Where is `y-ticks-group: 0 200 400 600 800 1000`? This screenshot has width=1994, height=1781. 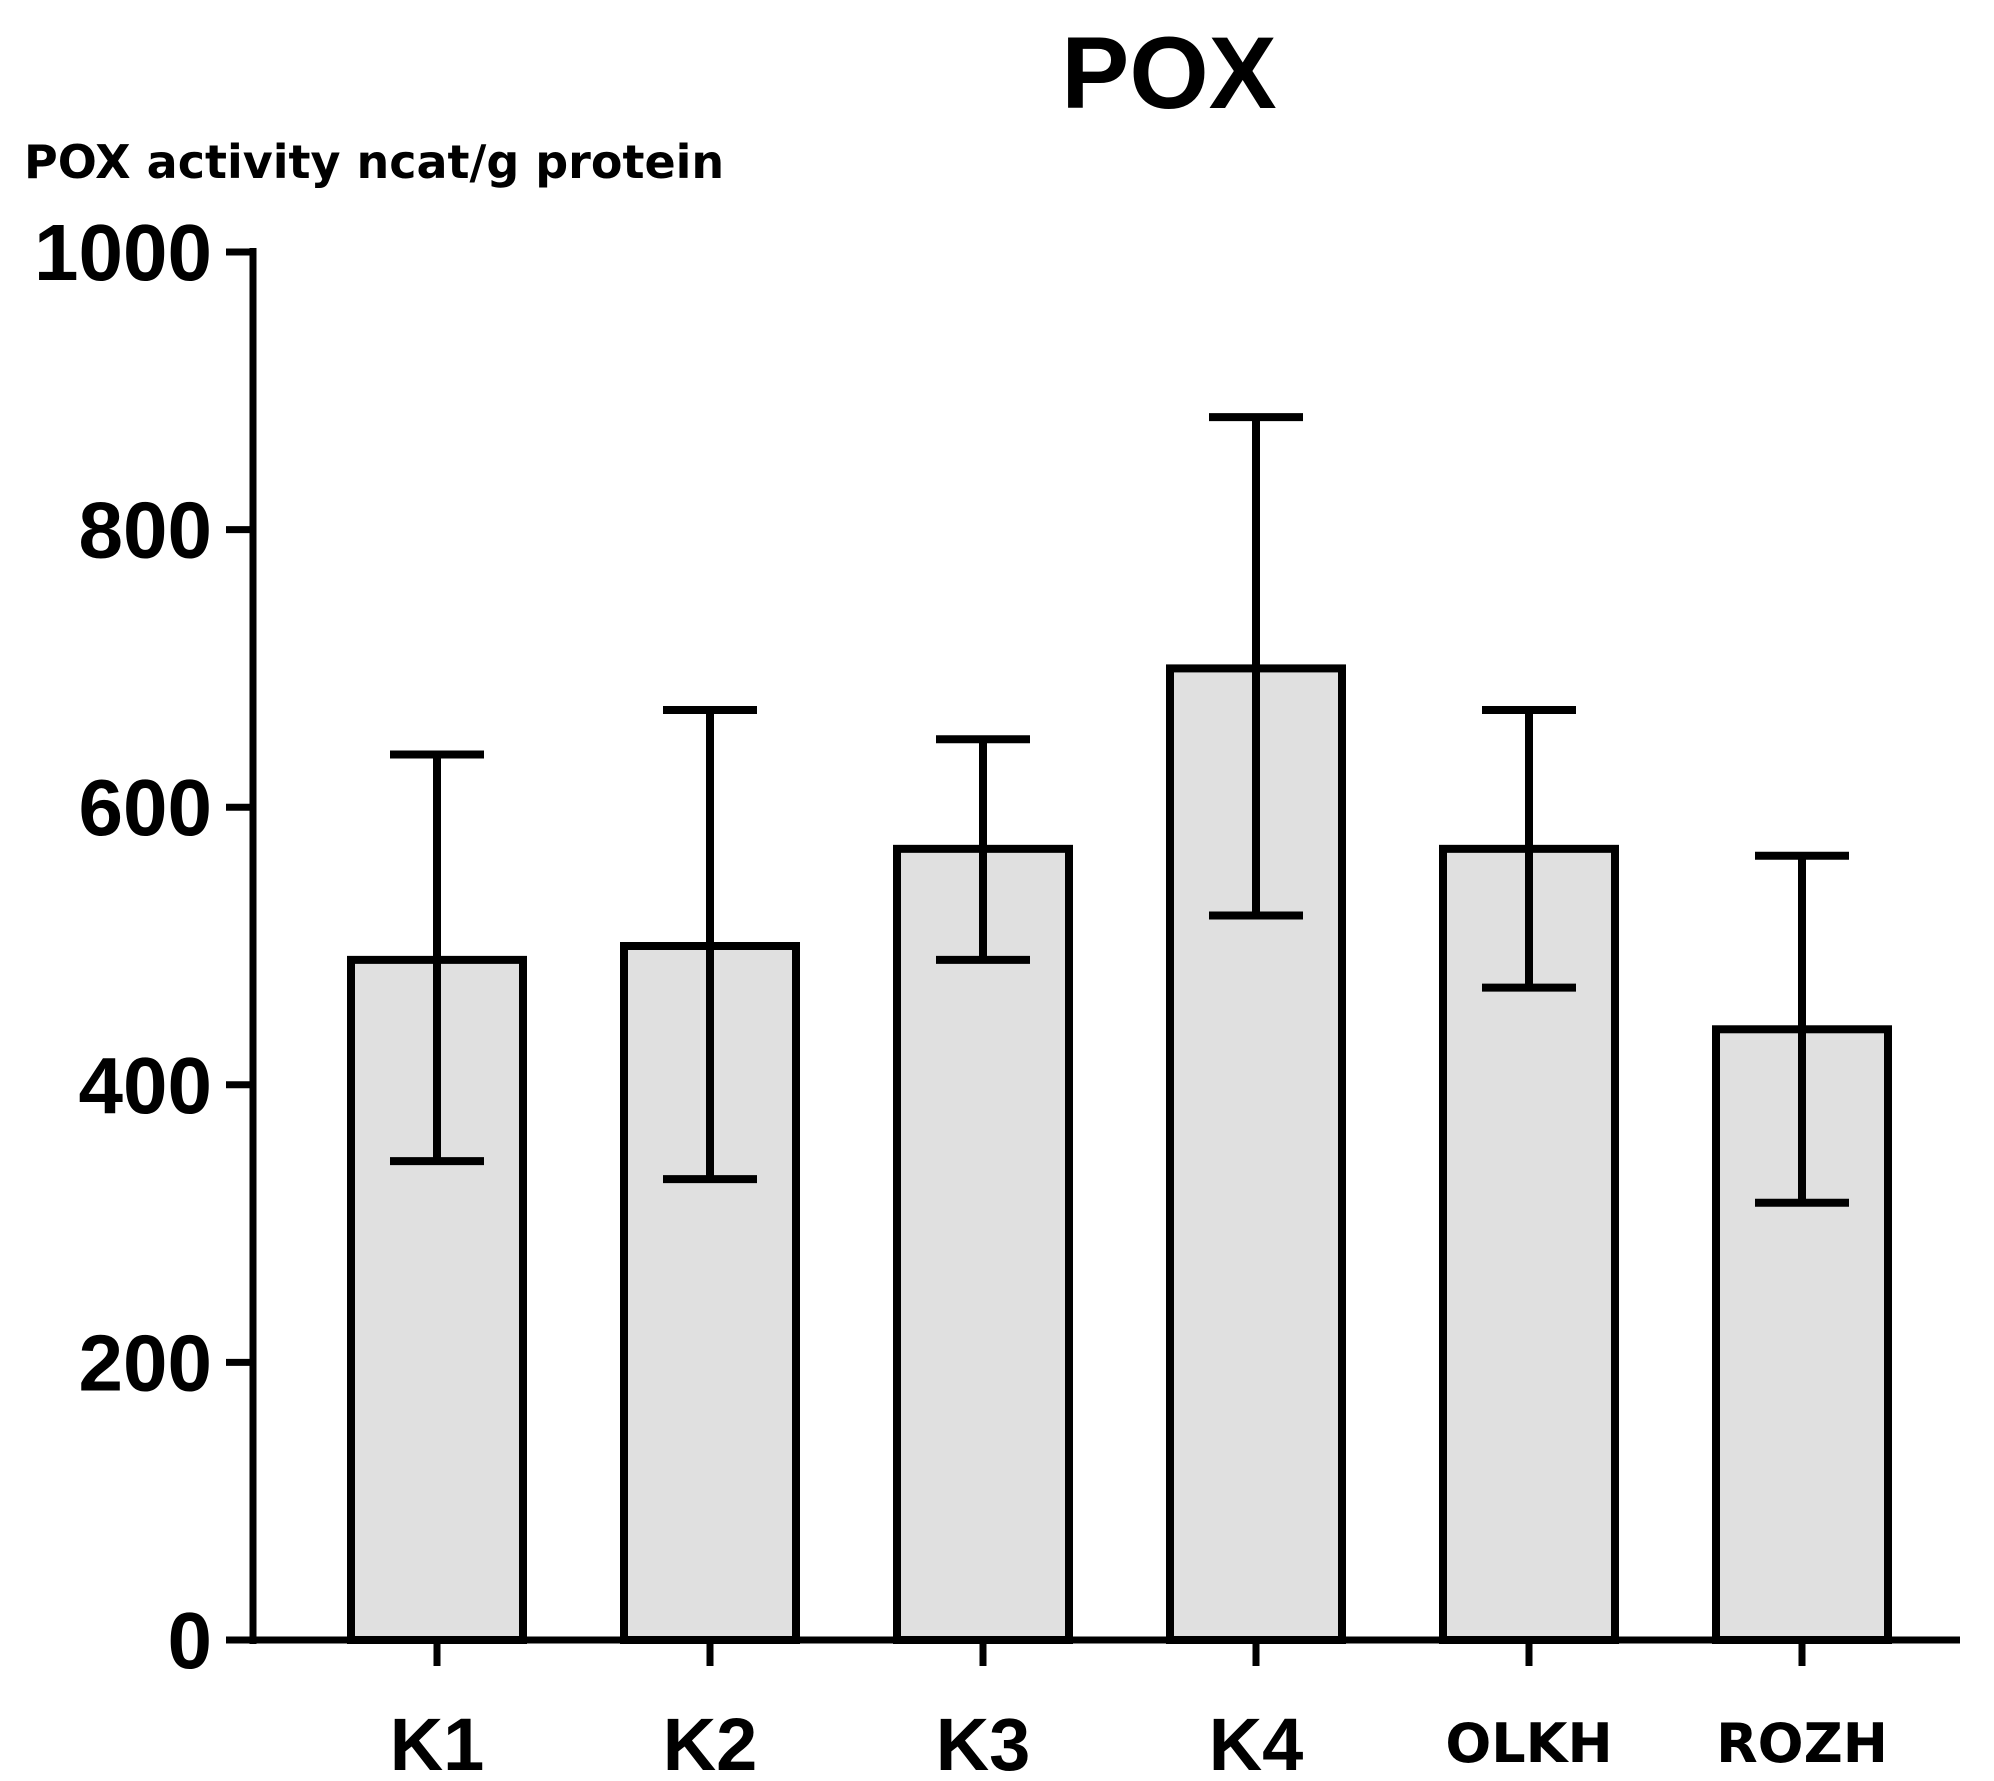
y-ticks-group: 0 200 400 600 800 1000 is located at coordinates (143, 946).